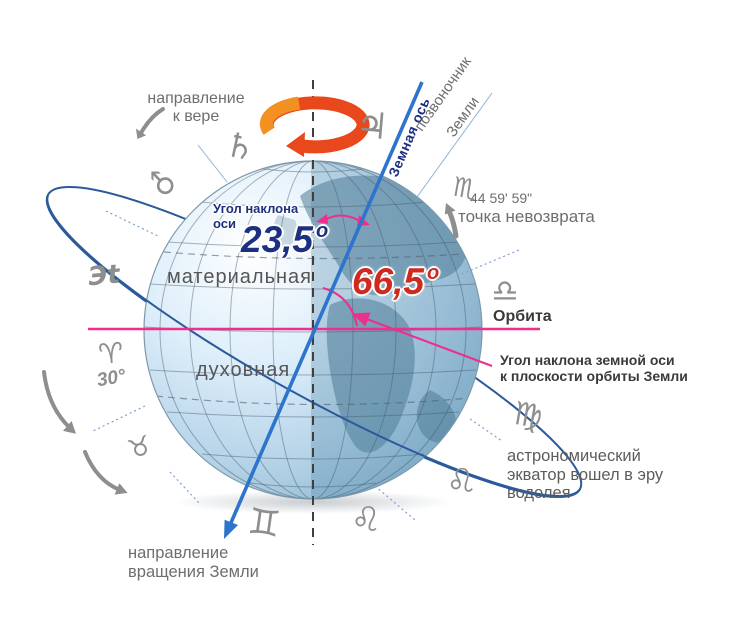 This screenshot has height=617, width=739. Describe the element at coordinates (57, 400) in the screenshot. I see `left-curved-arrow-upper` at that location.